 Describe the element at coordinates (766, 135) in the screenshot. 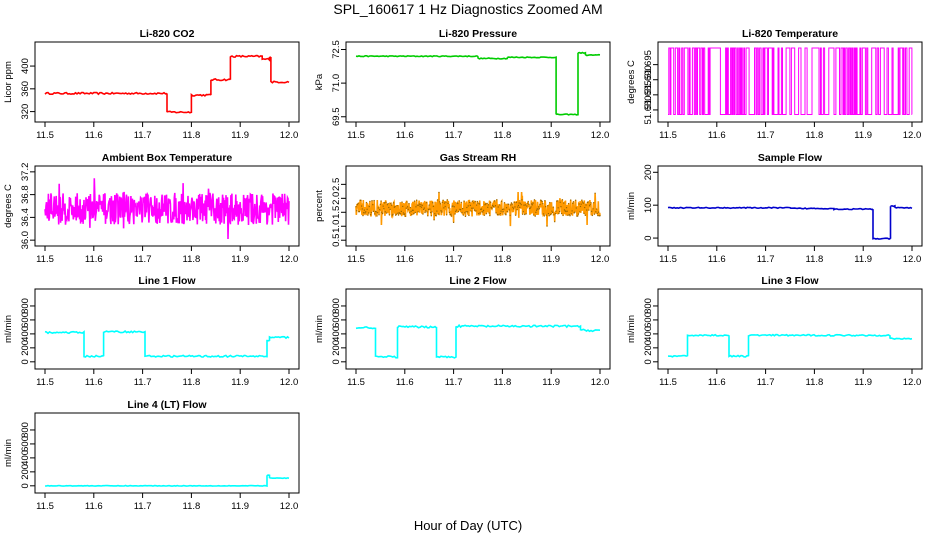

I see `x-tick-label: 11.7` at that location.